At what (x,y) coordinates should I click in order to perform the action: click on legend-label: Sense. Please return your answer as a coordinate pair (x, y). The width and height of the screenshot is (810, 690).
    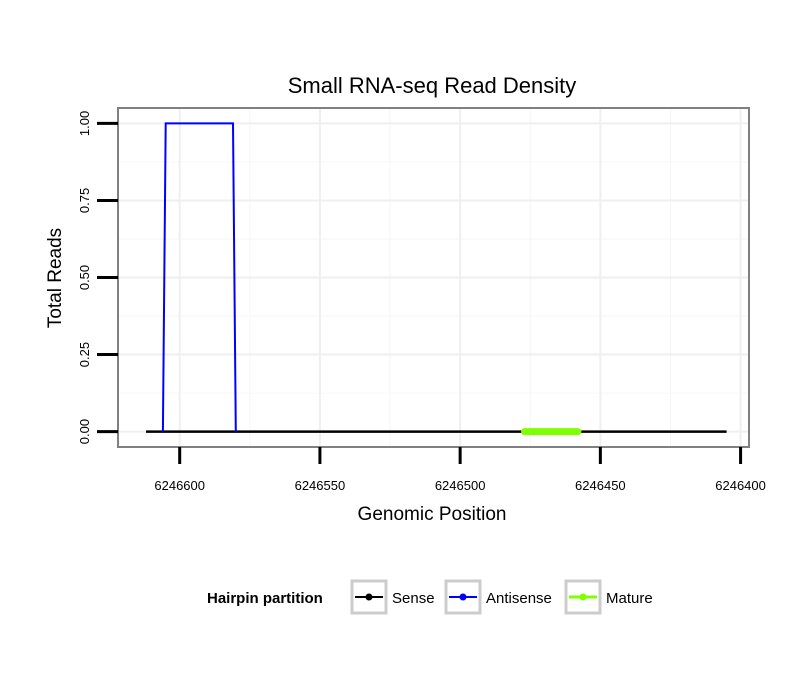
    Looking at the image, I should click on (413, 598).